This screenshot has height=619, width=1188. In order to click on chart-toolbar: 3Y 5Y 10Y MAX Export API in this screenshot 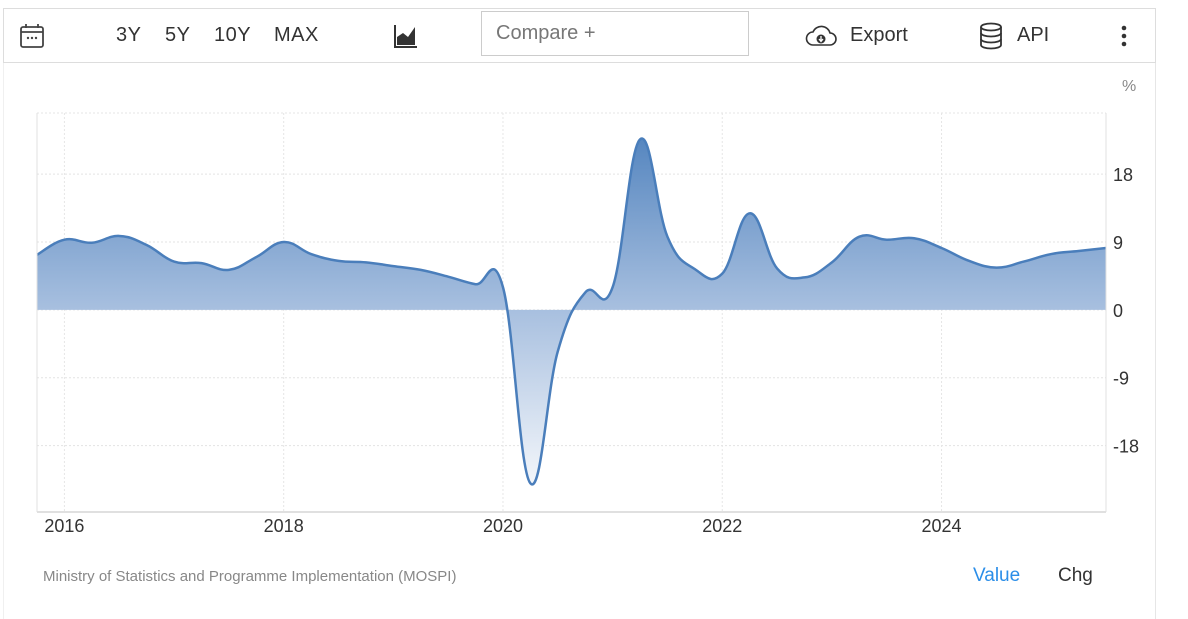, I will do `click(579, 35)`.